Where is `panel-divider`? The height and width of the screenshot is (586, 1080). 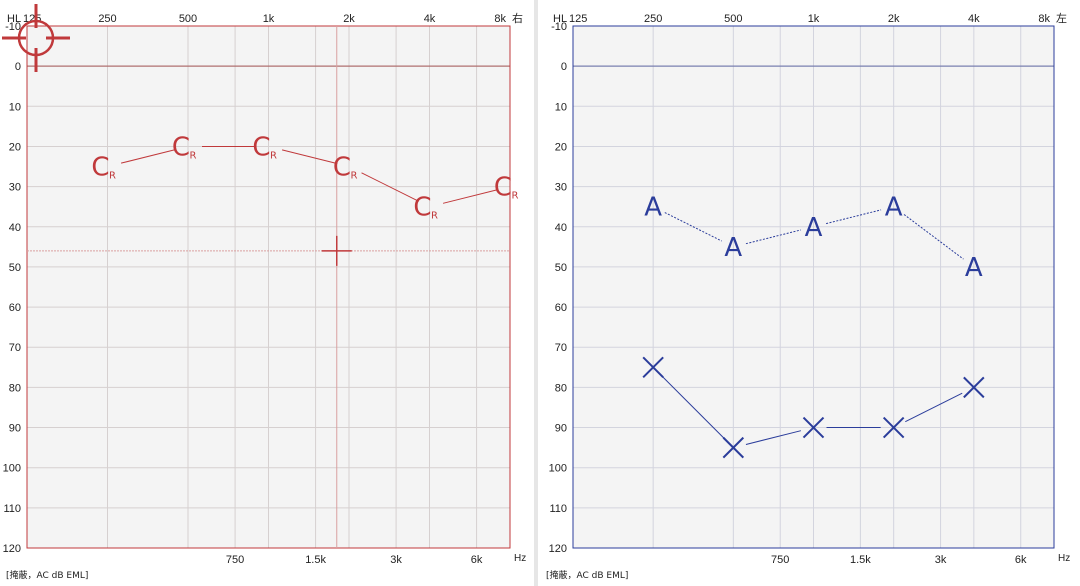
panel-divider is located at coordinates (536, 293).